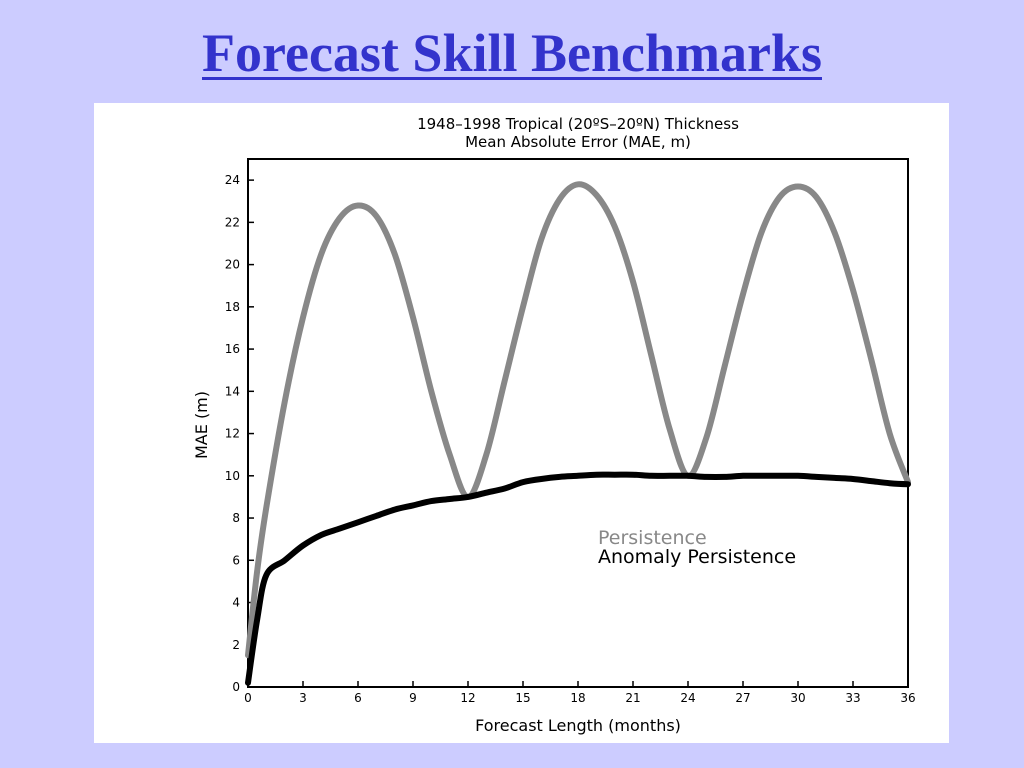  I want to click on x-tick-label: 21, so click(632, 698).